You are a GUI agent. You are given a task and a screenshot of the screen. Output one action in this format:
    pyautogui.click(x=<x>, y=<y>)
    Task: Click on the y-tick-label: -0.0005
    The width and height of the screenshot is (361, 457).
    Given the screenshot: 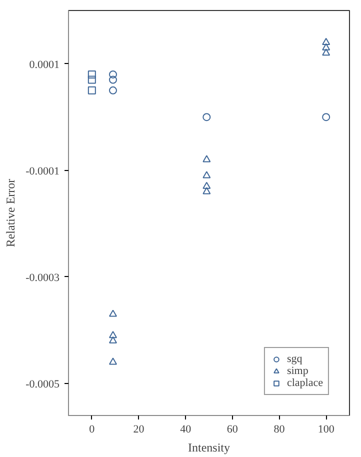 What is the action you would take?
    pyautogui.click(x=43, y=384)
    